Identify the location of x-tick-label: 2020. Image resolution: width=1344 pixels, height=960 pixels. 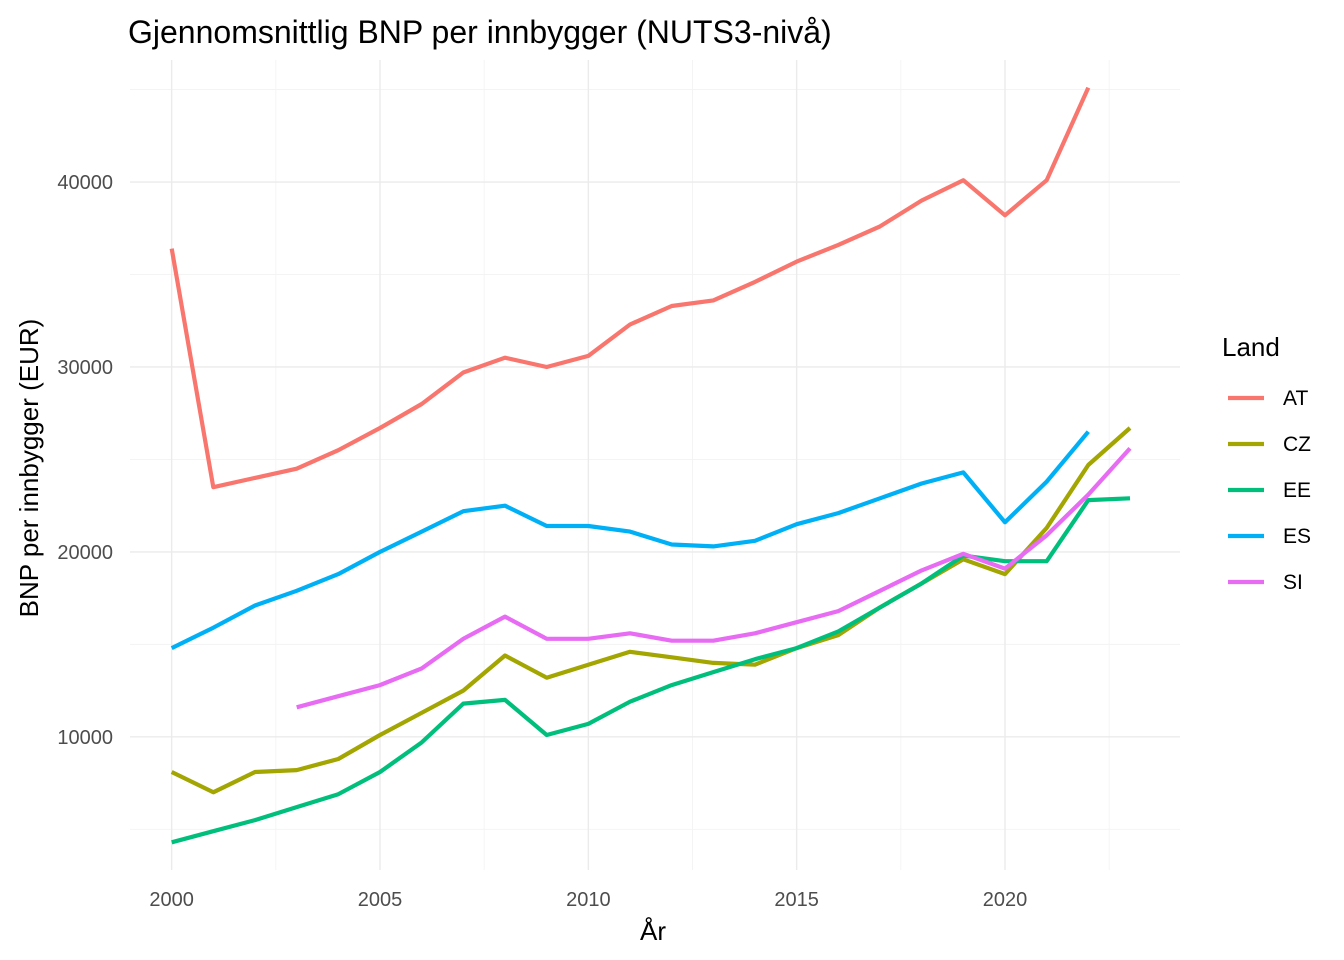
(1005, 900).